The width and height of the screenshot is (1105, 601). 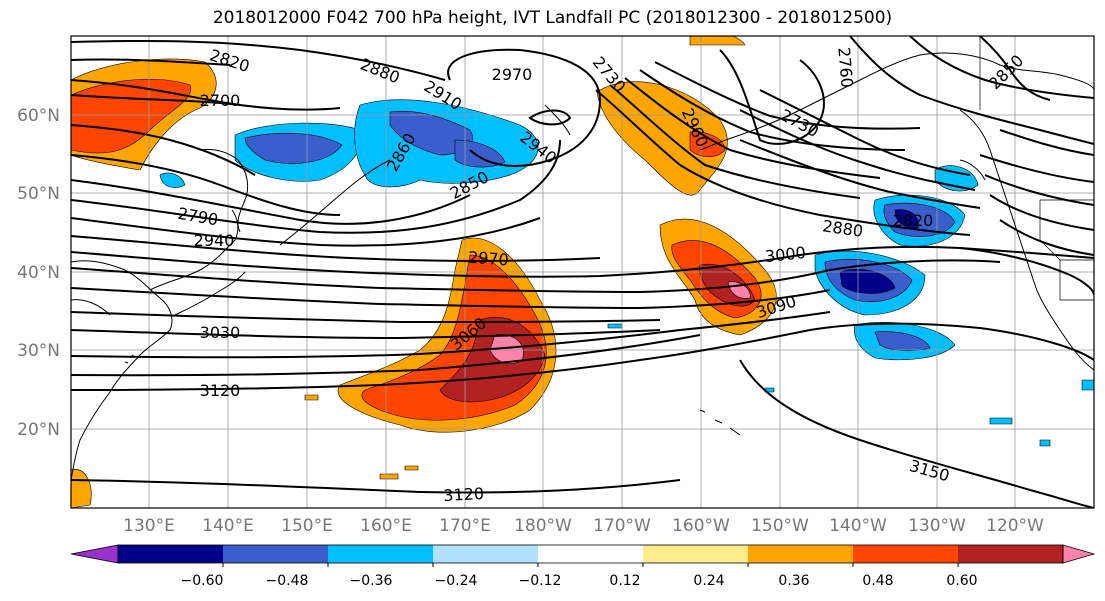 What do you see at coordinates (228, 526) in the screenshot?
I see `lon-label: 140°E` at bounding box center [228, 526].